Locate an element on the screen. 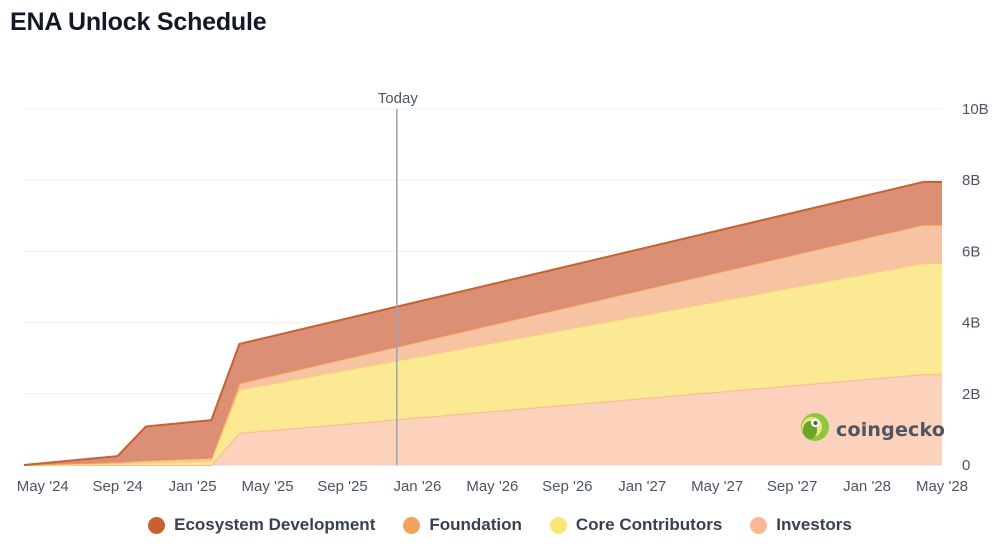 This screenshot has height=558, width=1000. legend-label-foundation: Foundation is located at coordinates (475, 524).